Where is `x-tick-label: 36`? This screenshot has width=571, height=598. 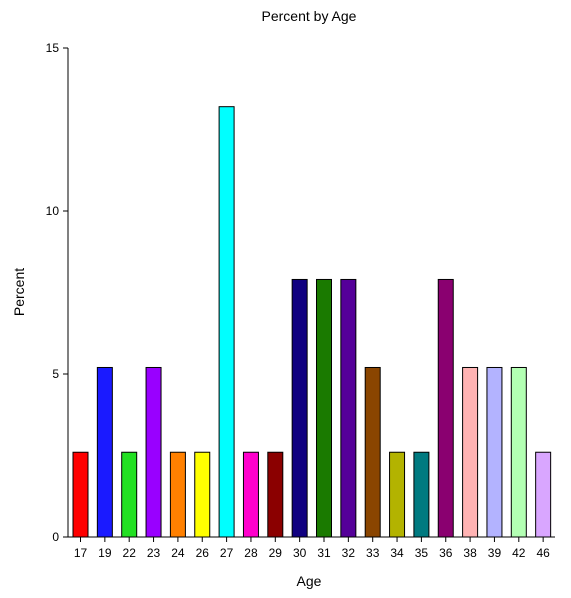 x-tick-label: 36 is located at coordinates (446, 553).